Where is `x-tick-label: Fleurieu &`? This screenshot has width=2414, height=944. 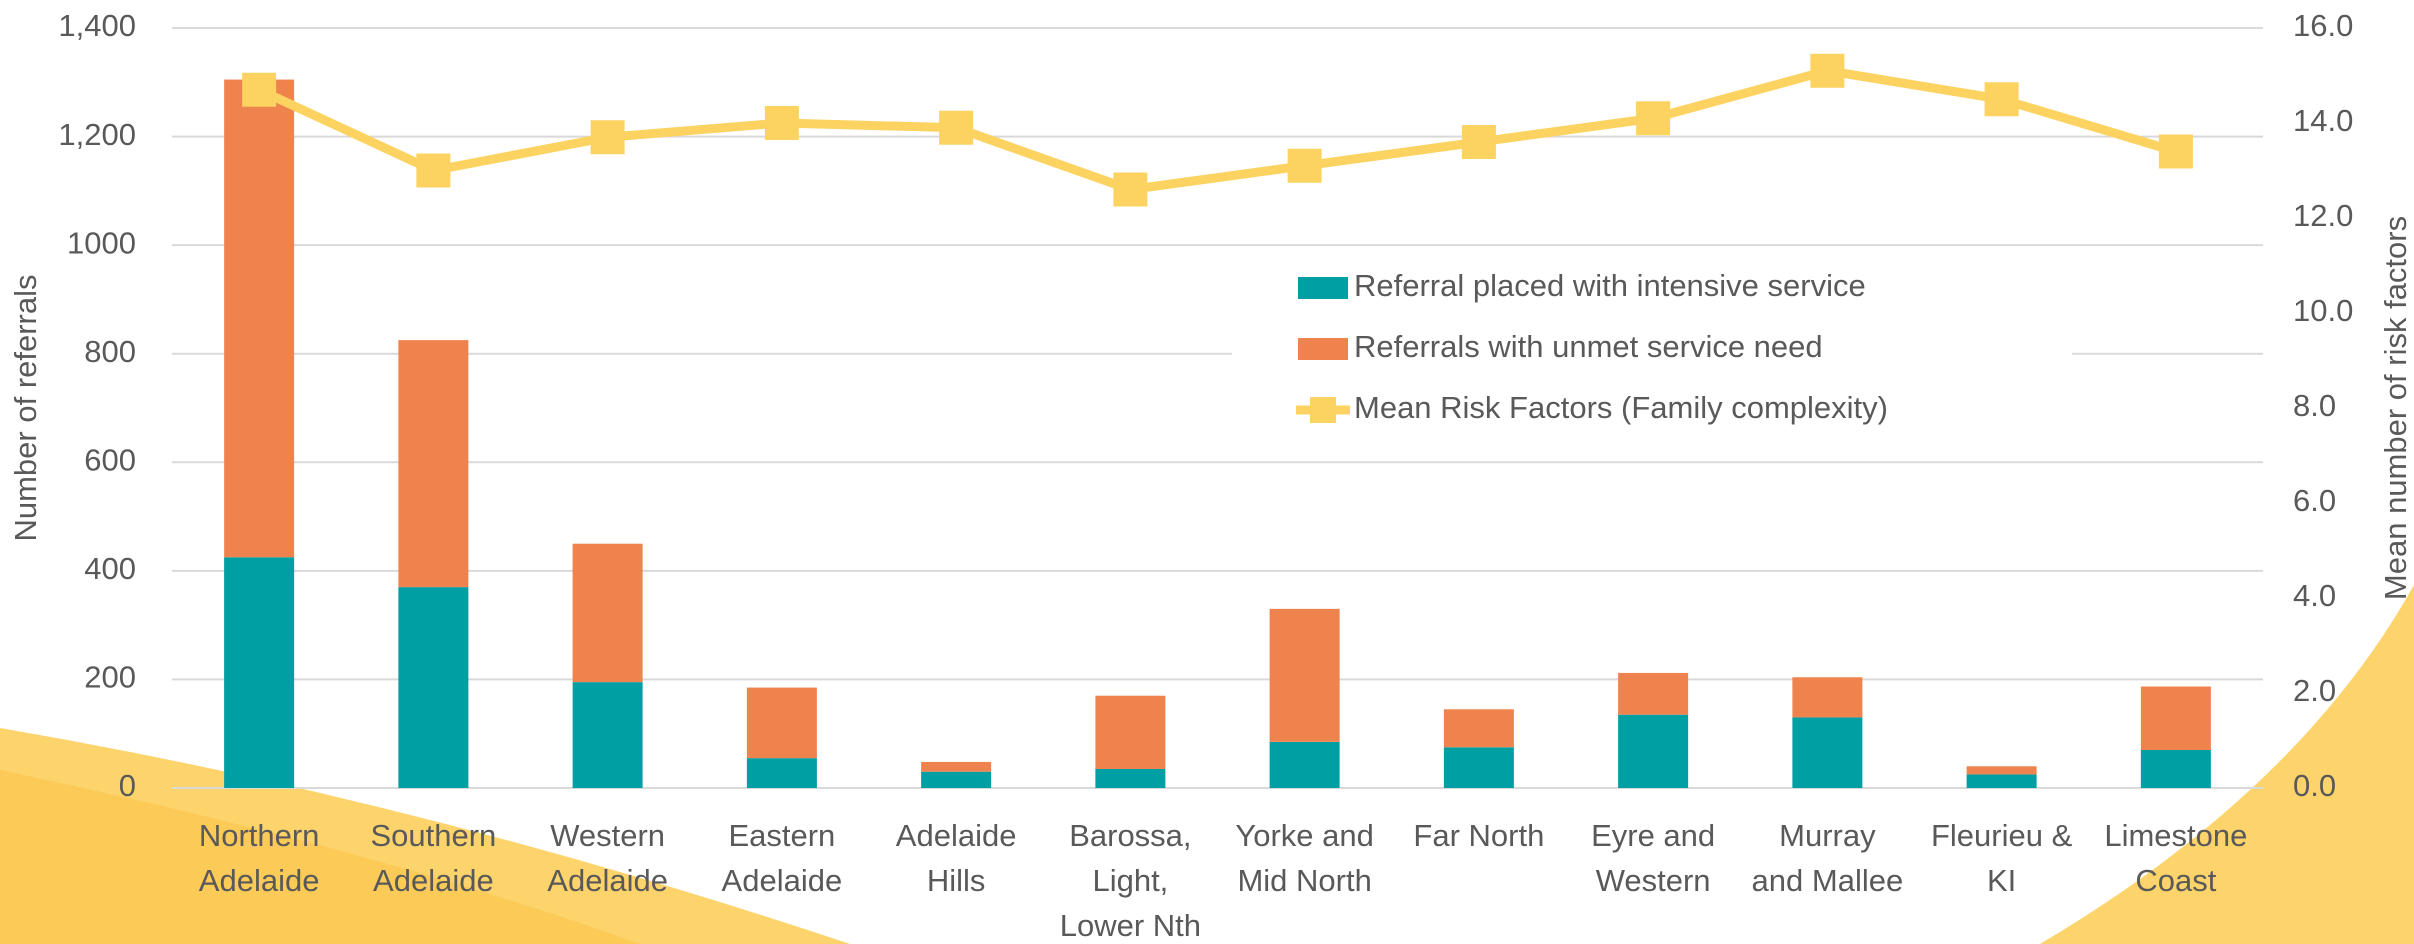
x-tick-label: Fleurieu & is located at coordinates (2002, 835).